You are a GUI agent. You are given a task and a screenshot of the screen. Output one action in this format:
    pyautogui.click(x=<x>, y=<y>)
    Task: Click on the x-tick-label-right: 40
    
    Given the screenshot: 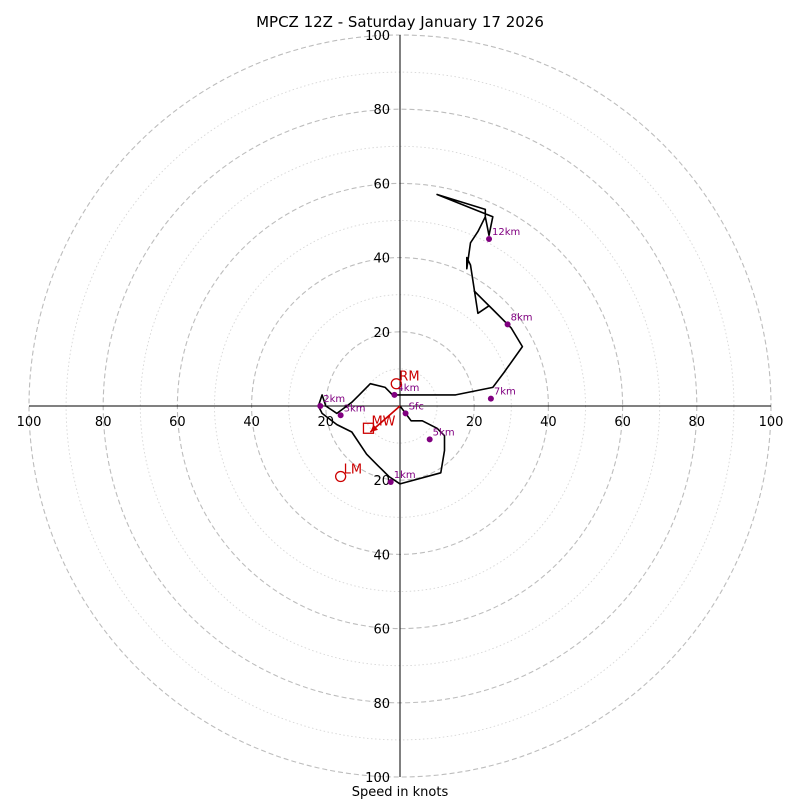 What is the action you would take?
    pyautogui.click(x=548, y=422)
    